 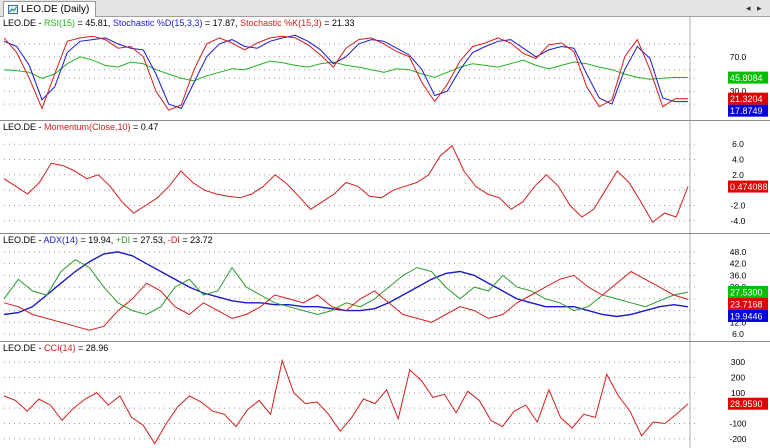 I want to click on y-tick-label: 4.0, so click(x=738, y=160).